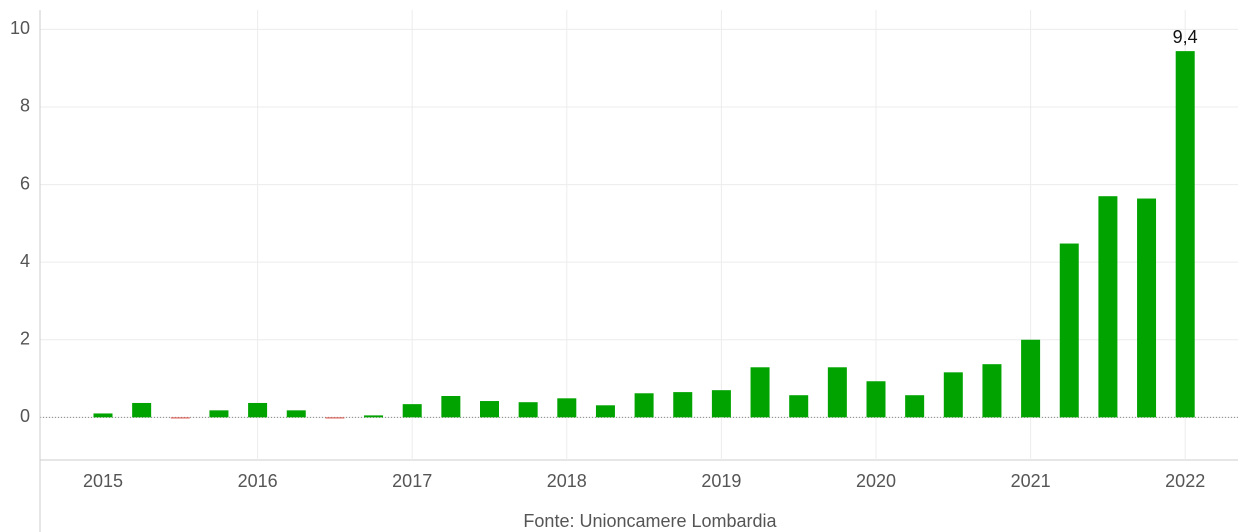 The height and width of the screenshot is (532, 1238). What do you see at coordinates (876, 481) in the screenshot?
I see `x-tick-label: 2020` at bounding box center [876, 481].